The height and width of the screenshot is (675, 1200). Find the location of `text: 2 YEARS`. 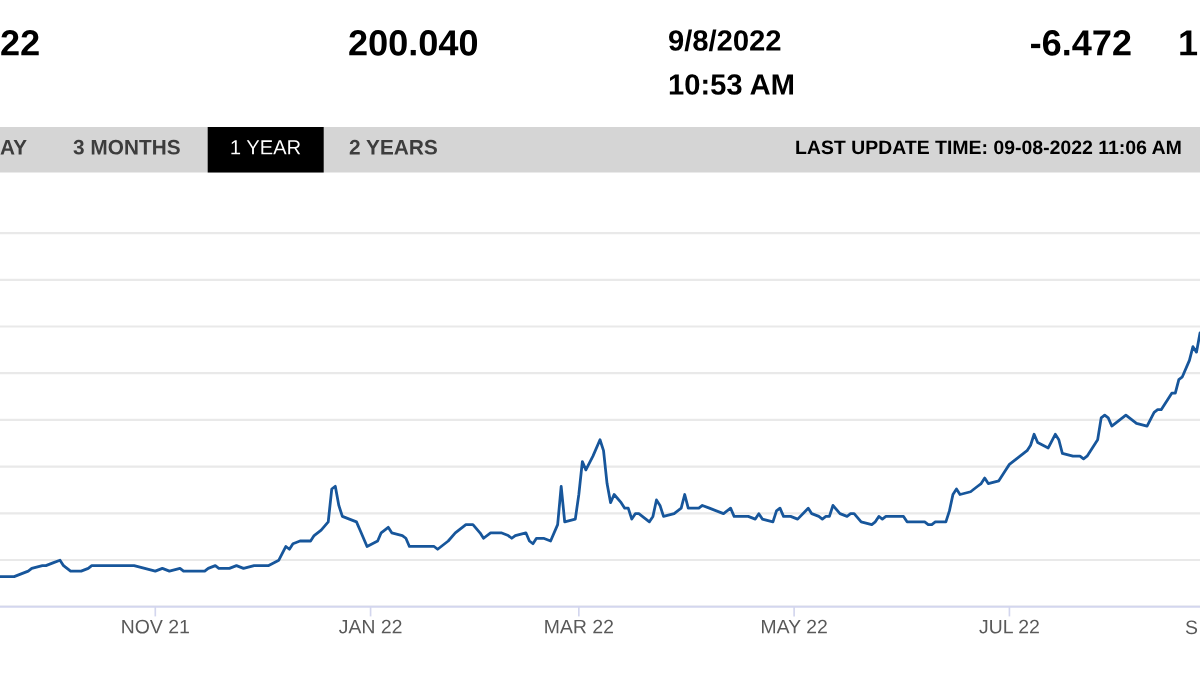

text: 2 YEARS is located at coordinates (393, 147).